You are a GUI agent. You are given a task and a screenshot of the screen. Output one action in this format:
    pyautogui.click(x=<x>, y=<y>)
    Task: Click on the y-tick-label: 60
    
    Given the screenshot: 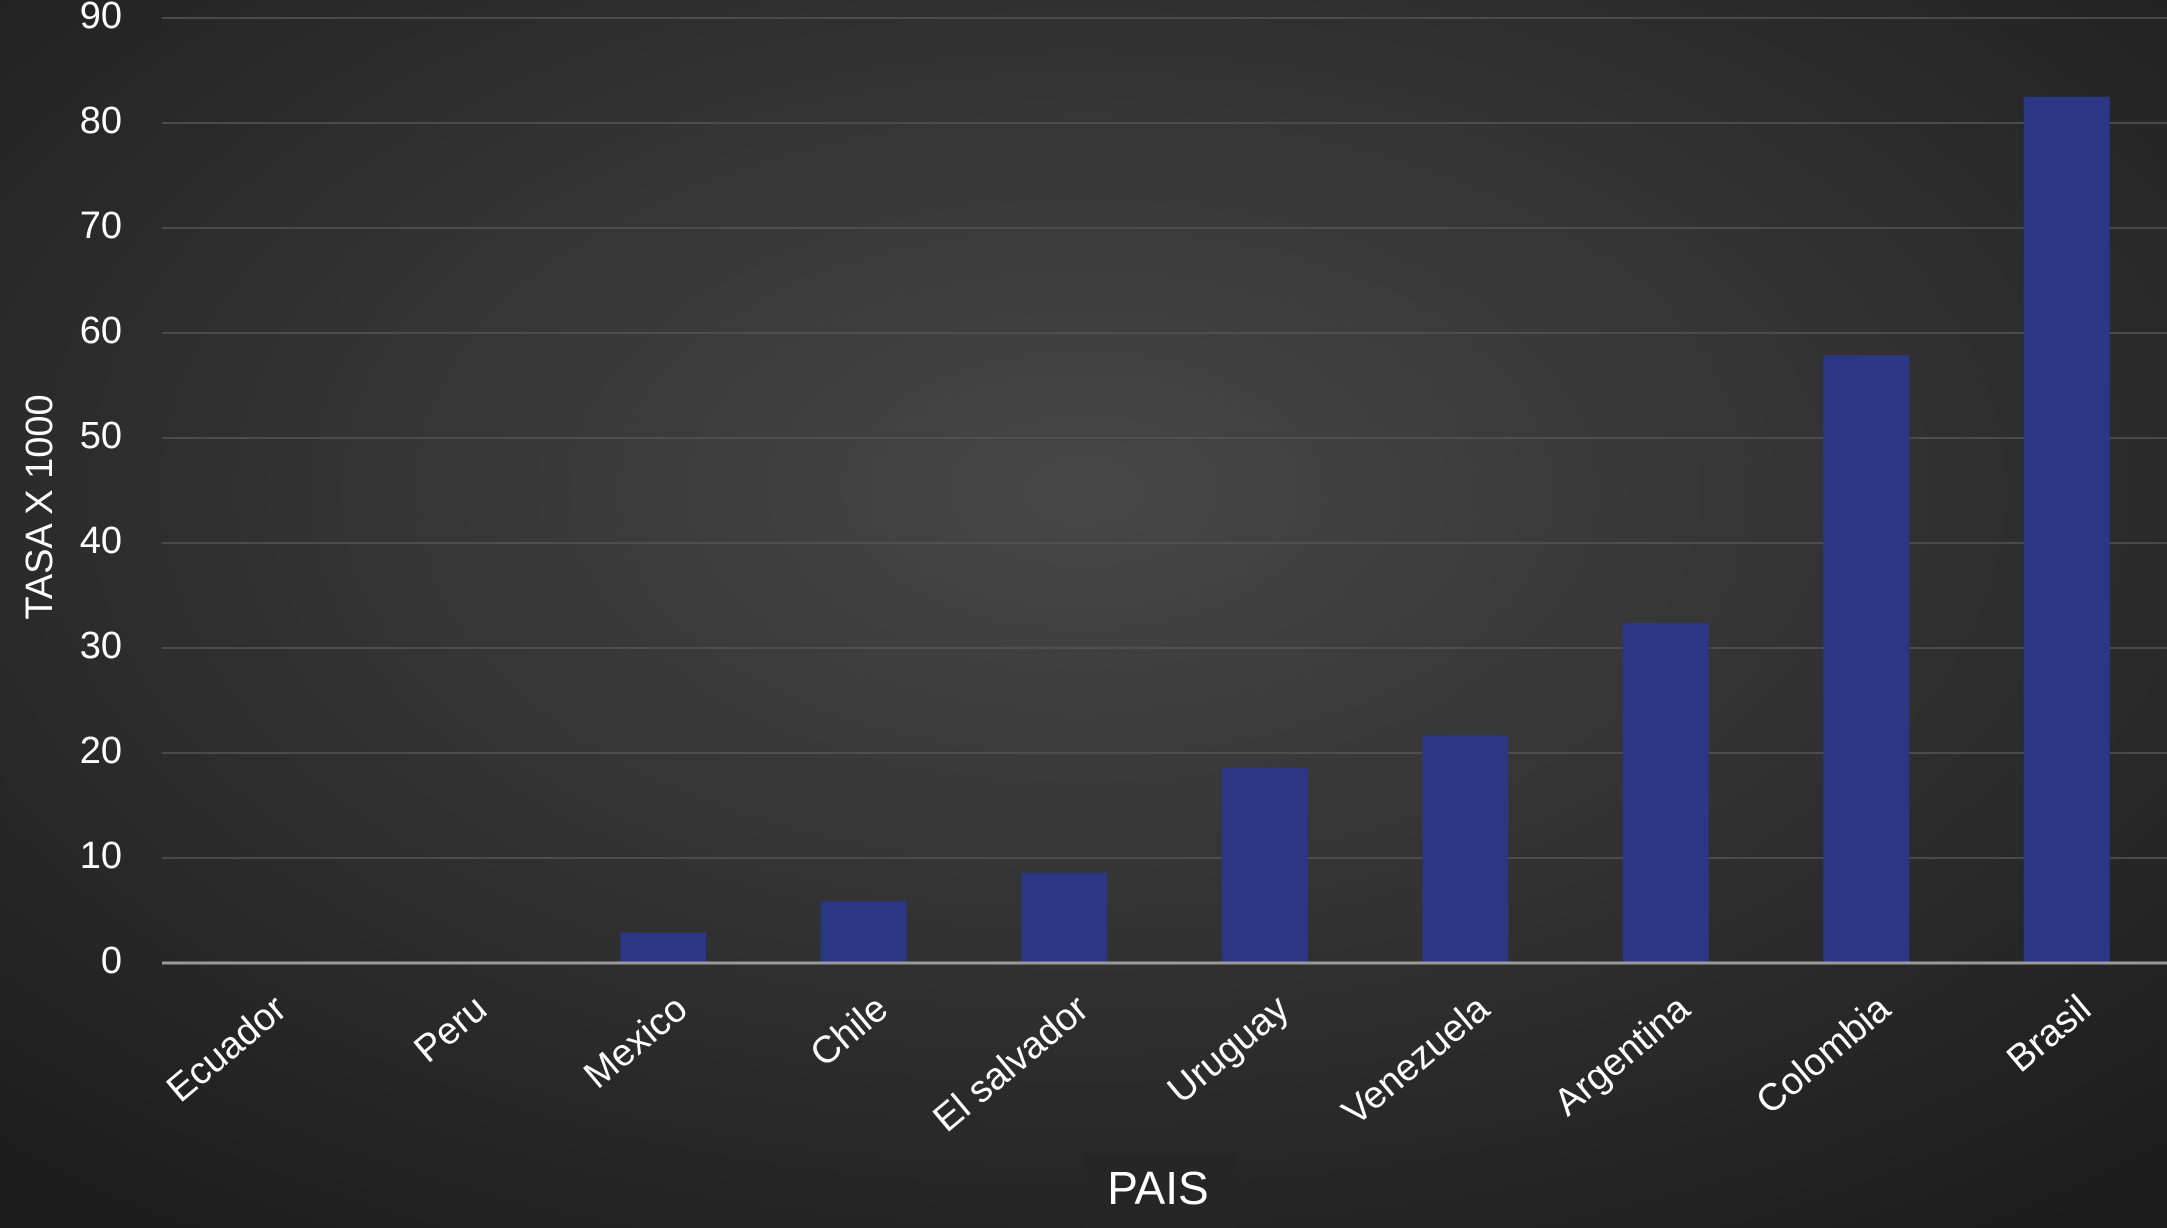 What is the action you would take?
    pyautogui.click(x=101, y=331)
    